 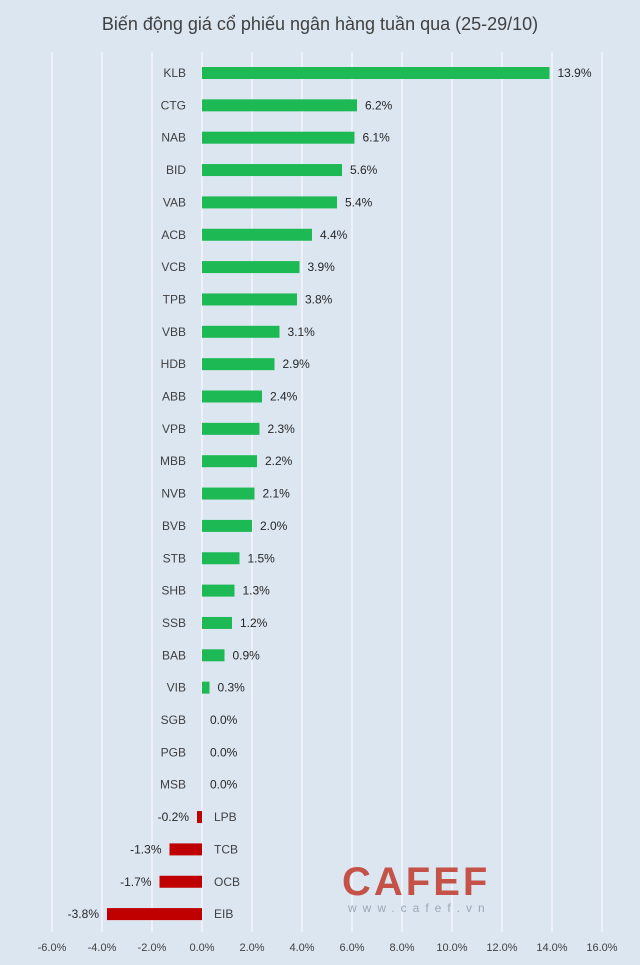 I want to click on category-label: BVB, so click(x=174, y=526).